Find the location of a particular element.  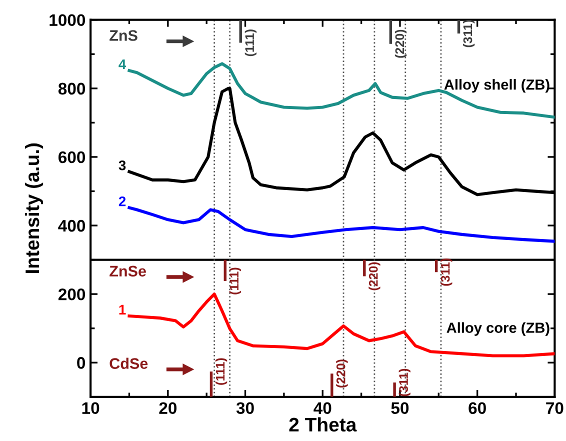

x-tick-label: 30 is located at coordinates (245, 408).